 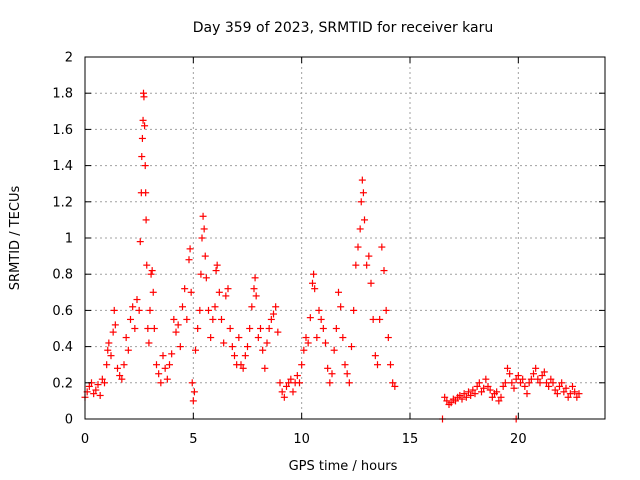 What do you see at coordinates (343, 466) in the screenshot?
I see `x-axis-label: GPS time / hours` at bounding box center [343, 466].